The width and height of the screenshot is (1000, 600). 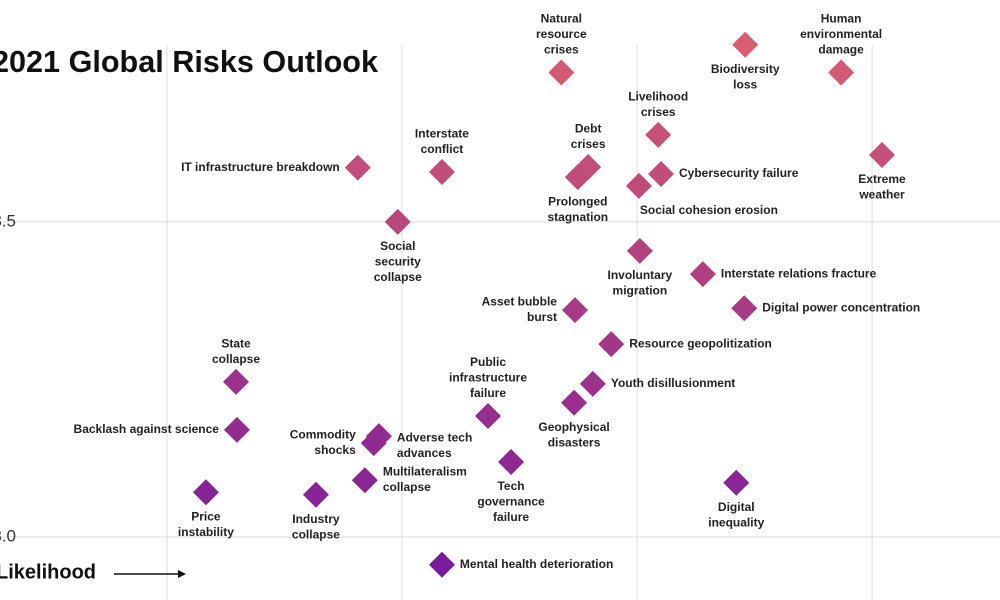 I want to click on axis-arrow-head, so click(x=182, y=574).